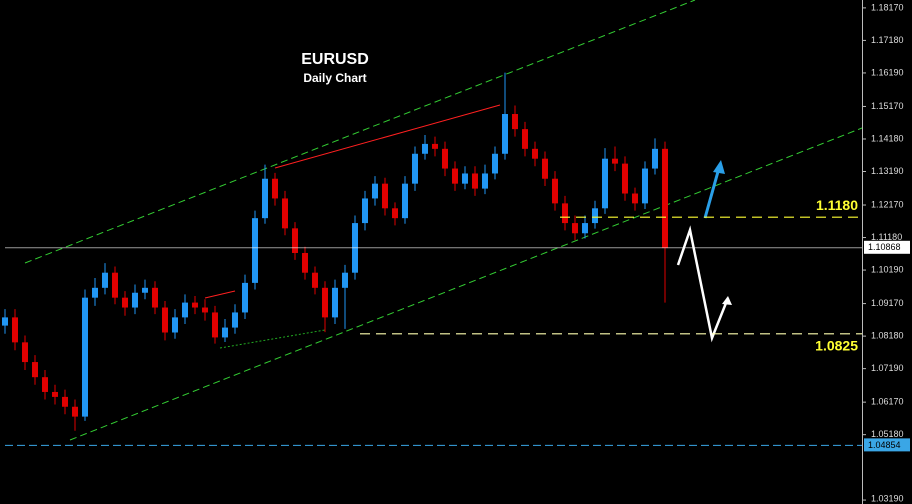  What do you see at coordinates (887, 434) in the screenshot?
I see `y-tick-label: 1.05180` at bounding box center [887, 434].